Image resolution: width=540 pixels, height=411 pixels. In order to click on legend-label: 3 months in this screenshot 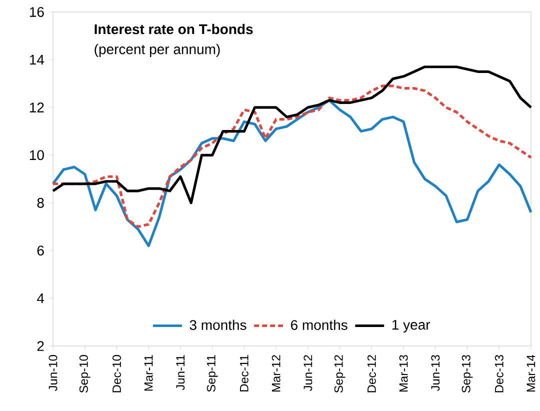, I will do `click(218, 325)`.